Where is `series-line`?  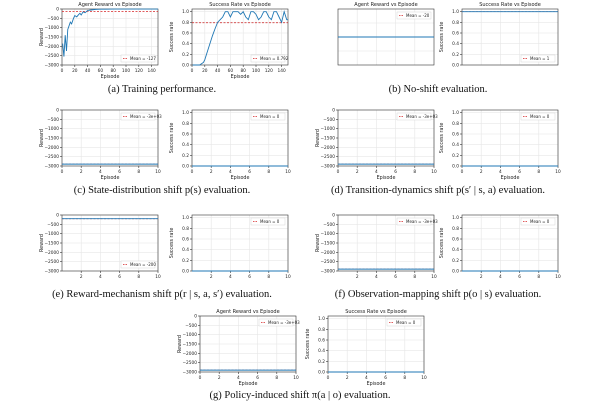
series-line is located at coordinates (110, 32).